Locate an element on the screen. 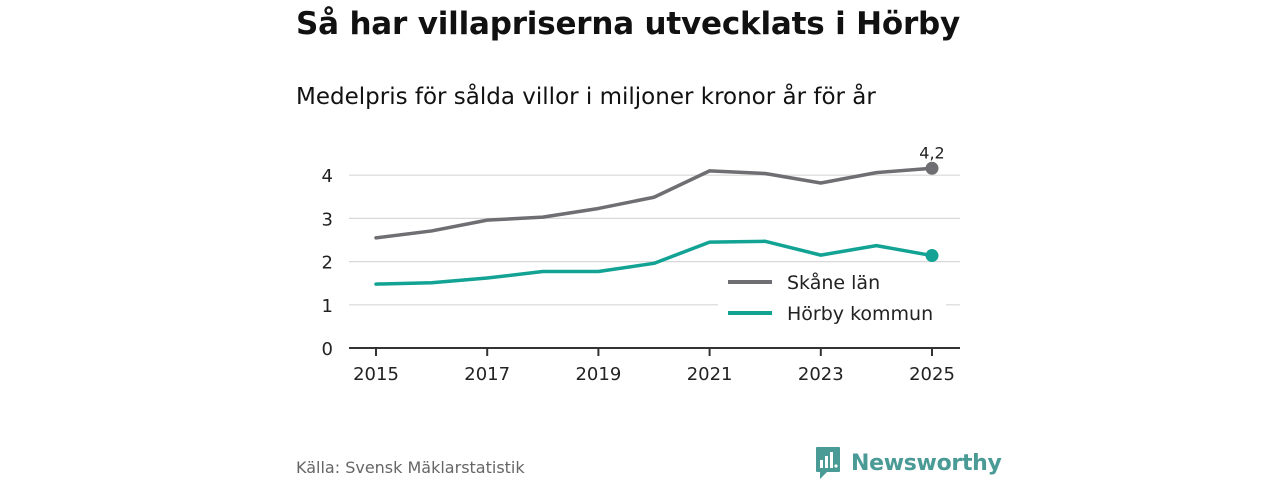 The image size is (1280, 480). y-tick-label-4: 4 is located at coordinates (327, 176).